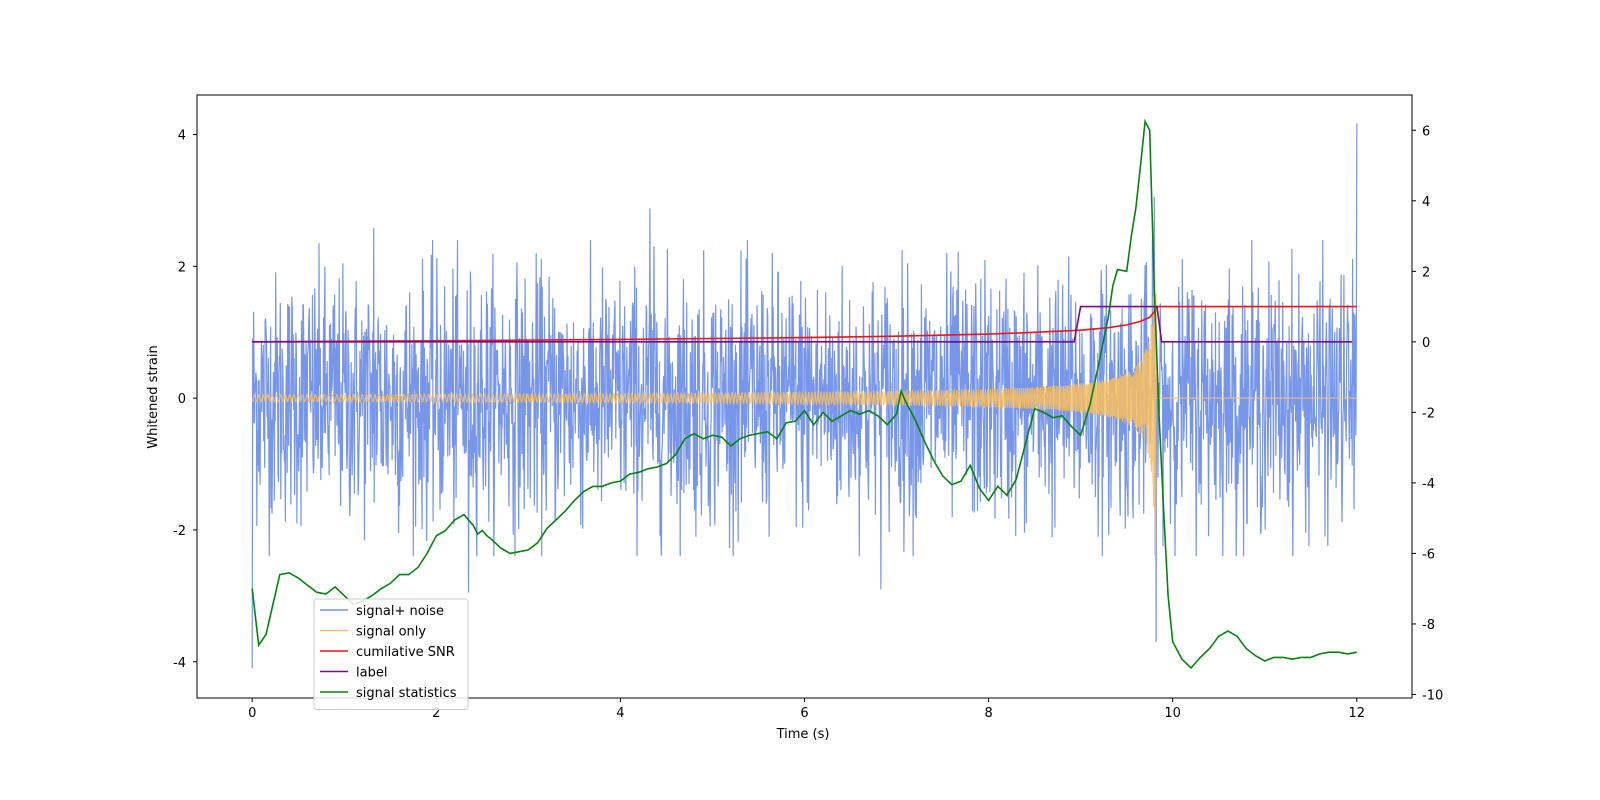  Describe the element at coordinates (1428, 484) in the screenshot. I see `y2-tick-label: -4` at that location.